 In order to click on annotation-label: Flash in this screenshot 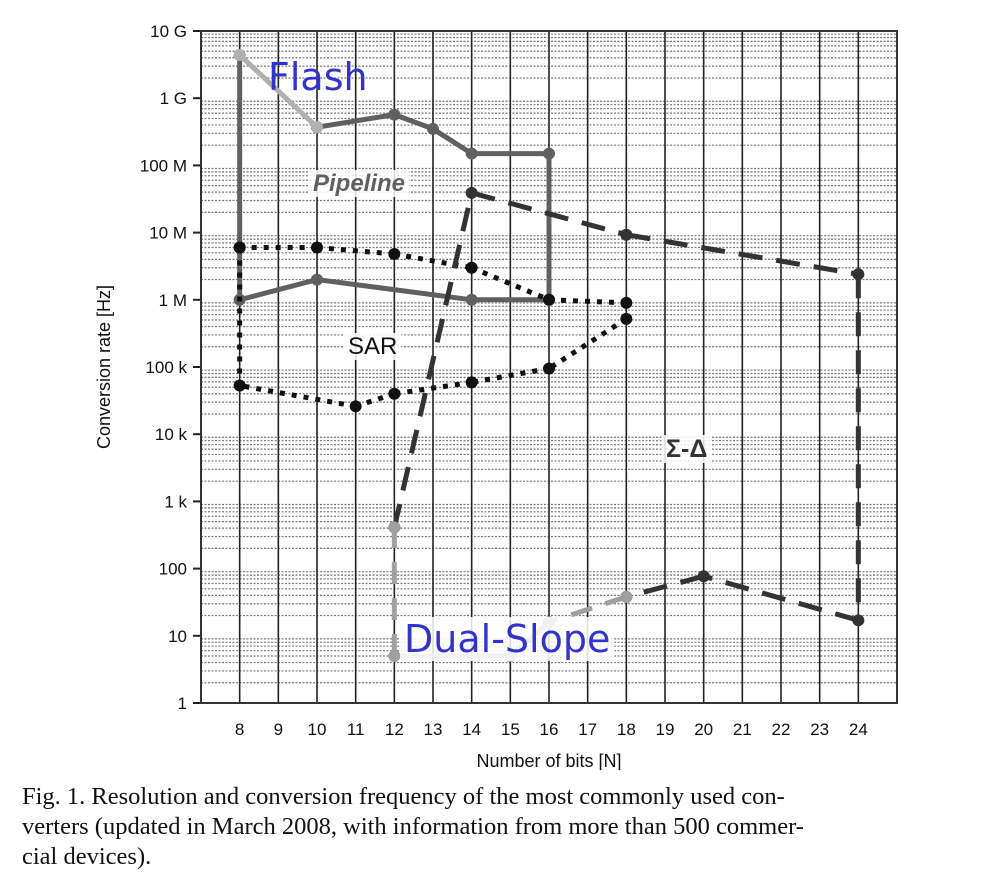, I will do `click(318, 77)`.